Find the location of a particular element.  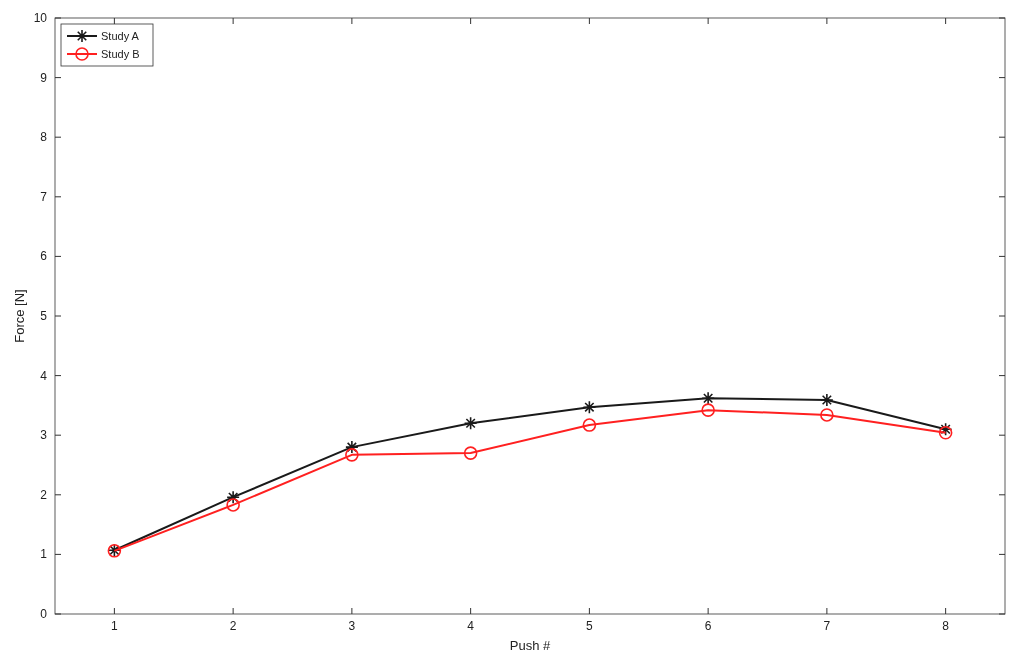

y-tick-label: 6 is located at coordinates (44, 256).